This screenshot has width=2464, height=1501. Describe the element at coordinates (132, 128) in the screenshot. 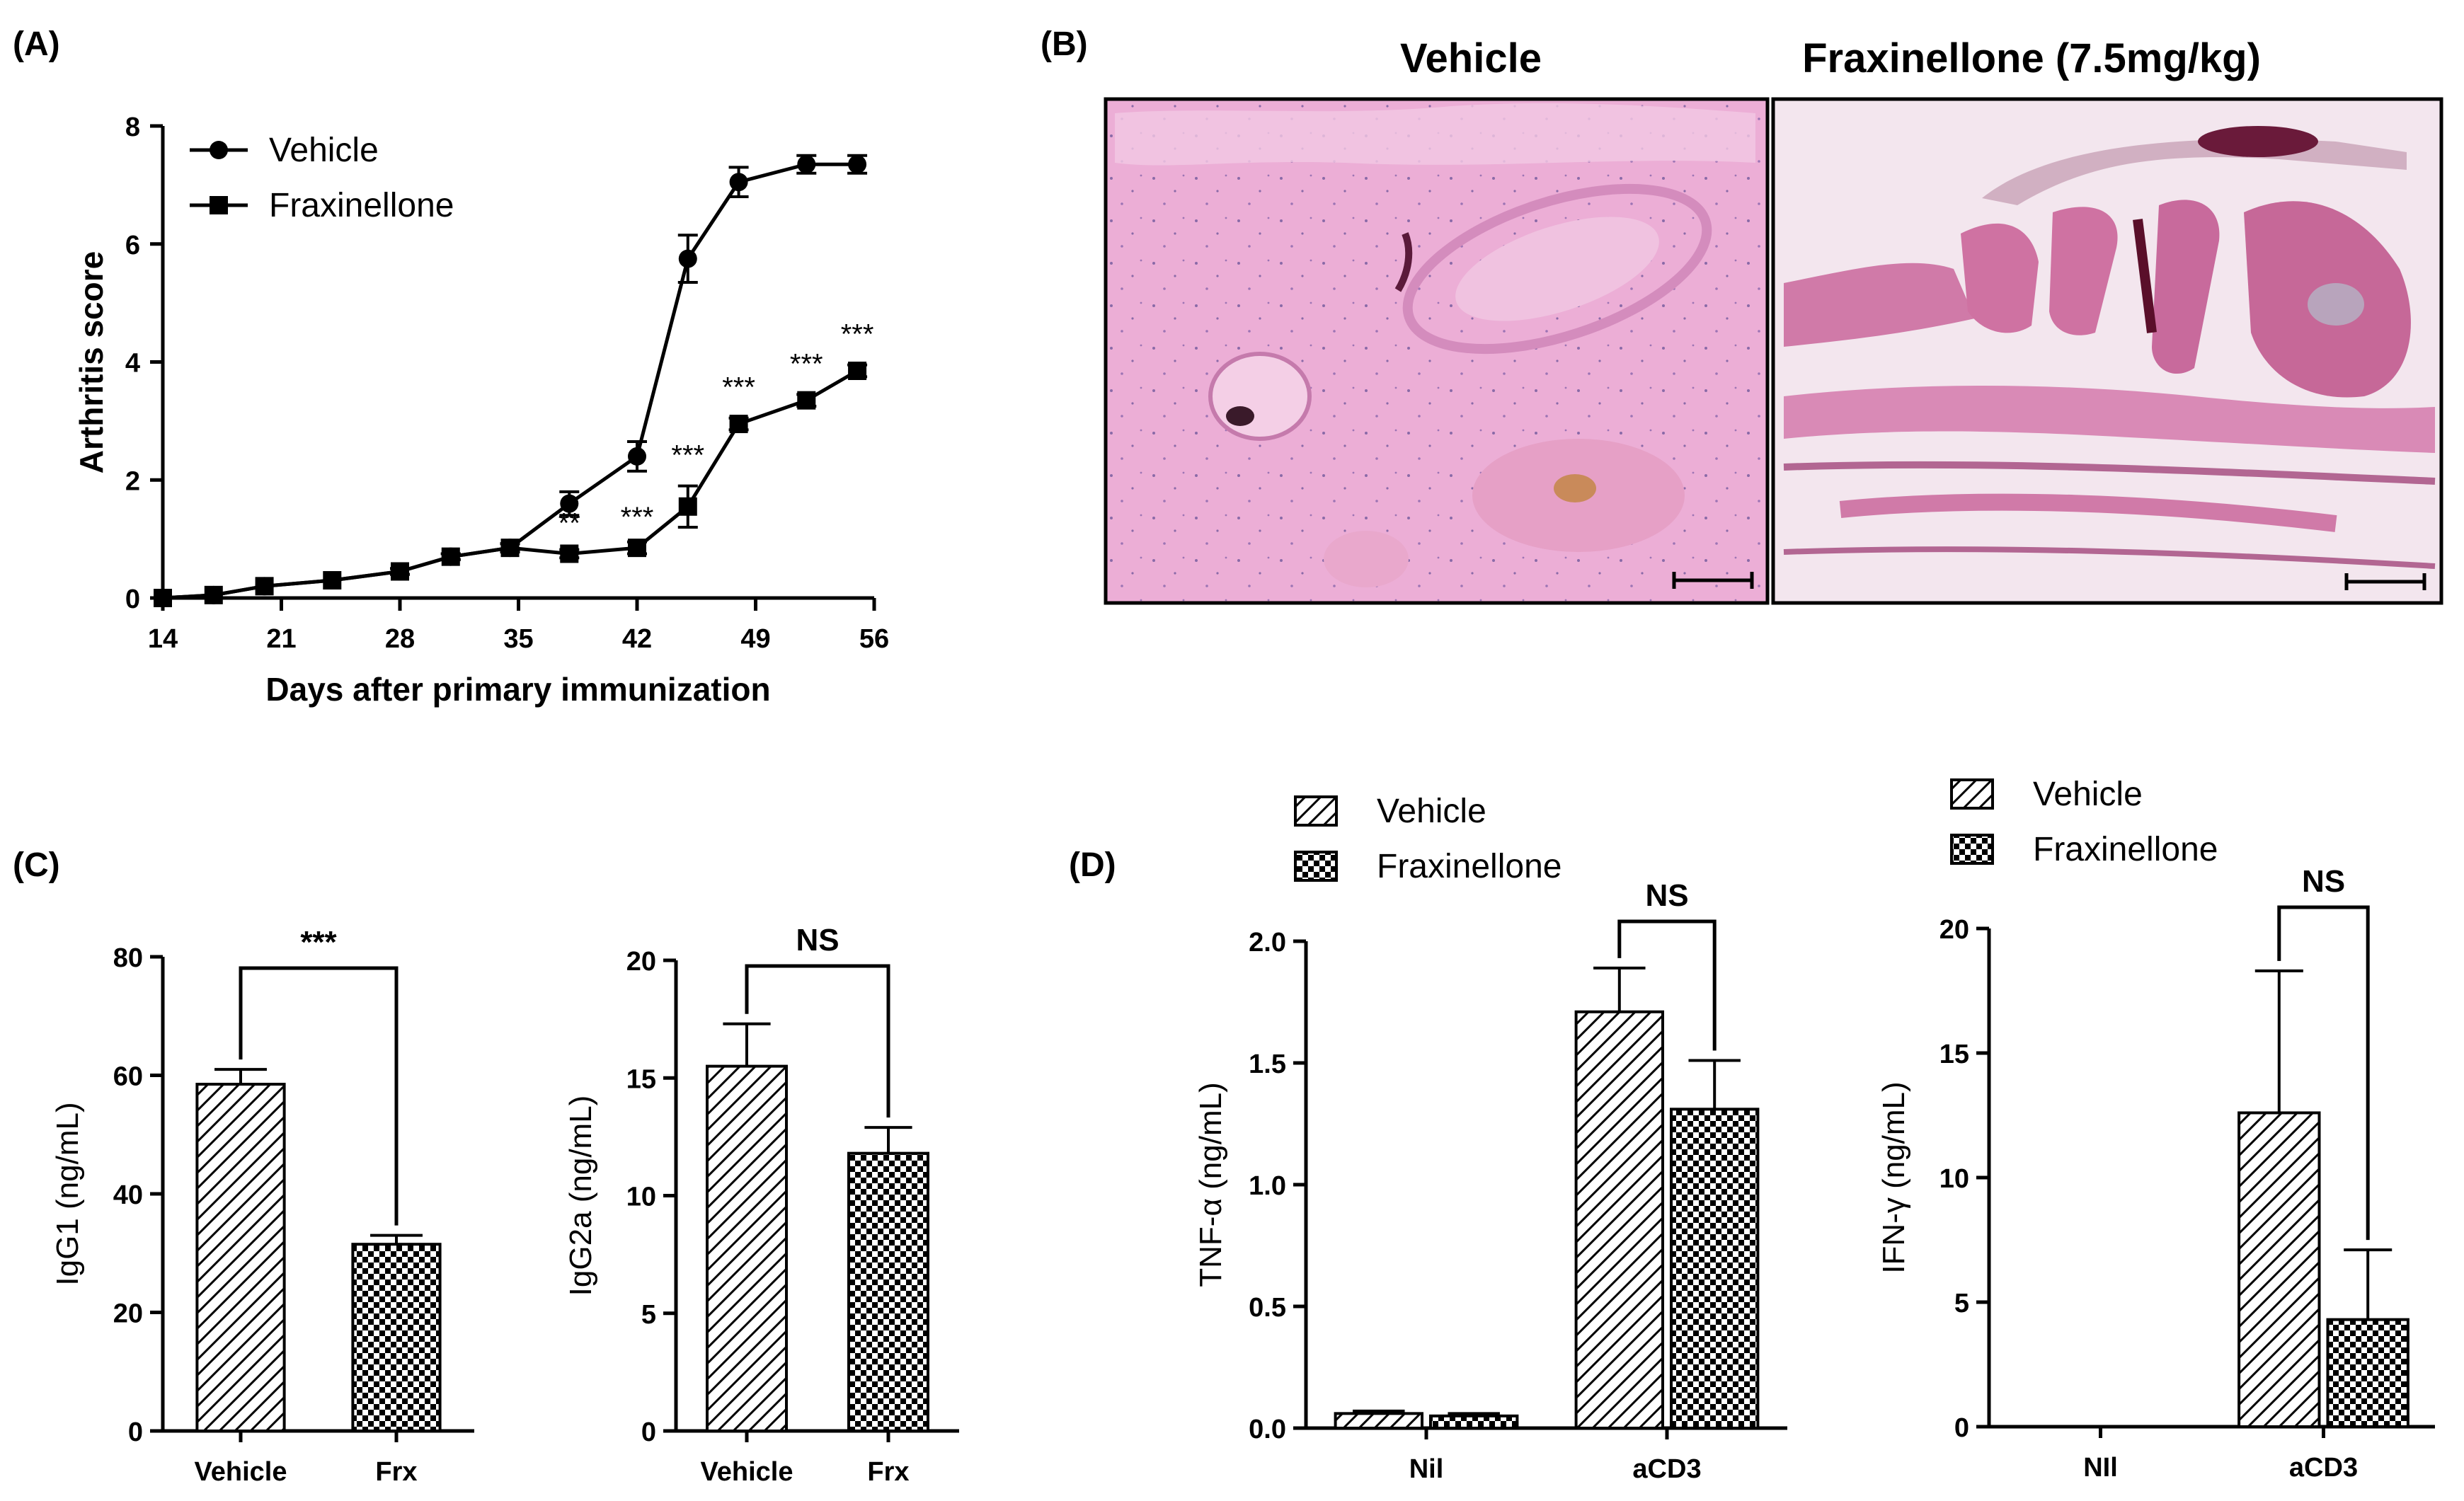

I see `y-tick-label: 8` at that location.